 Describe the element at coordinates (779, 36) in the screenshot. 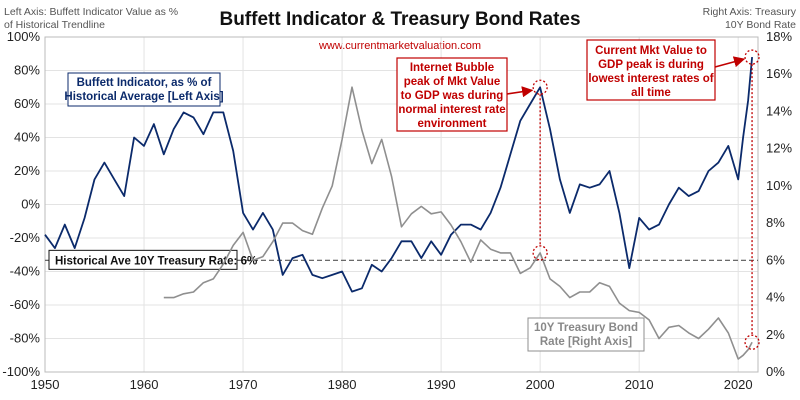

I see `y-right-tick-label: 18%` at that location.